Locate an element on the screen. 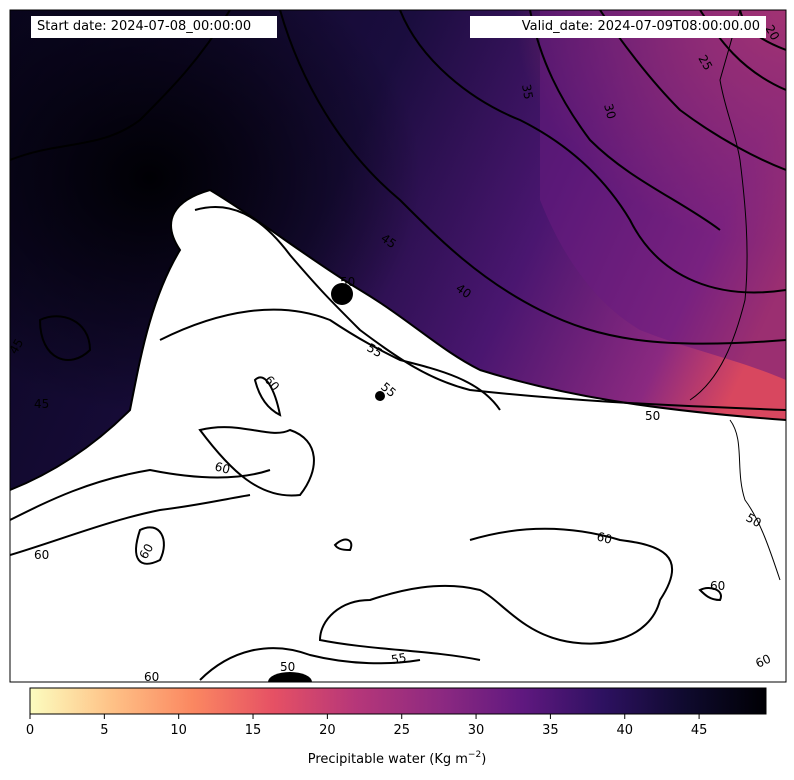  colorbar-ticks: 0 5 10 15 20 25 30 35 40 45 is located at coordinates (367, 726).